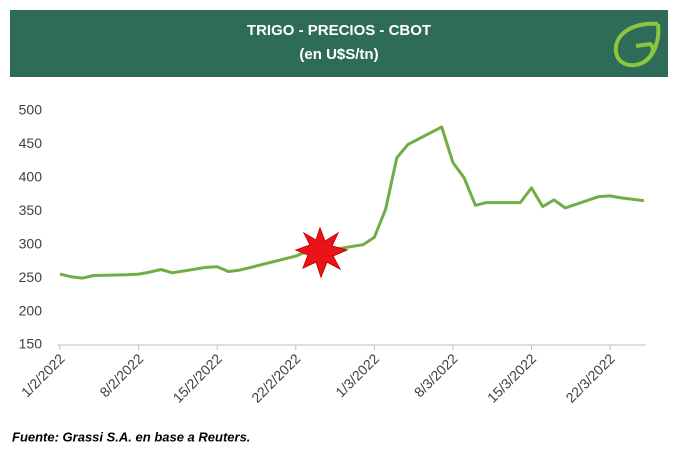 Image resolution: width=677 pixels, height=453 pixels. What do you see at coordinates (338, 54) in the screenshot?
I see `chart-subtitle: (en U$S/tn)` at bounding box center [338, 54].